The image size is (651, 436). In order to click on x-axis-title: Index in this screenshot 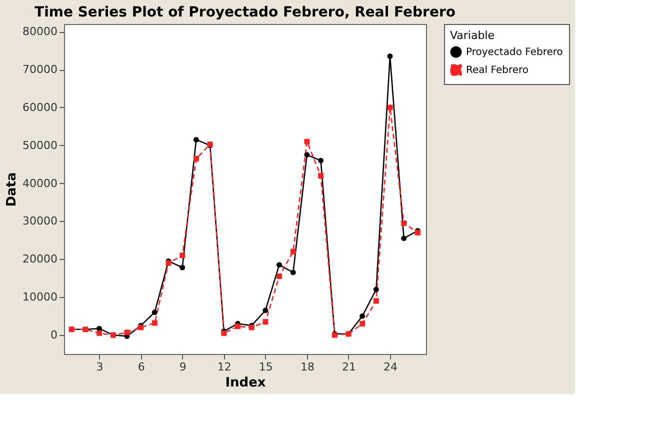, I will do `click(245, 383)`.